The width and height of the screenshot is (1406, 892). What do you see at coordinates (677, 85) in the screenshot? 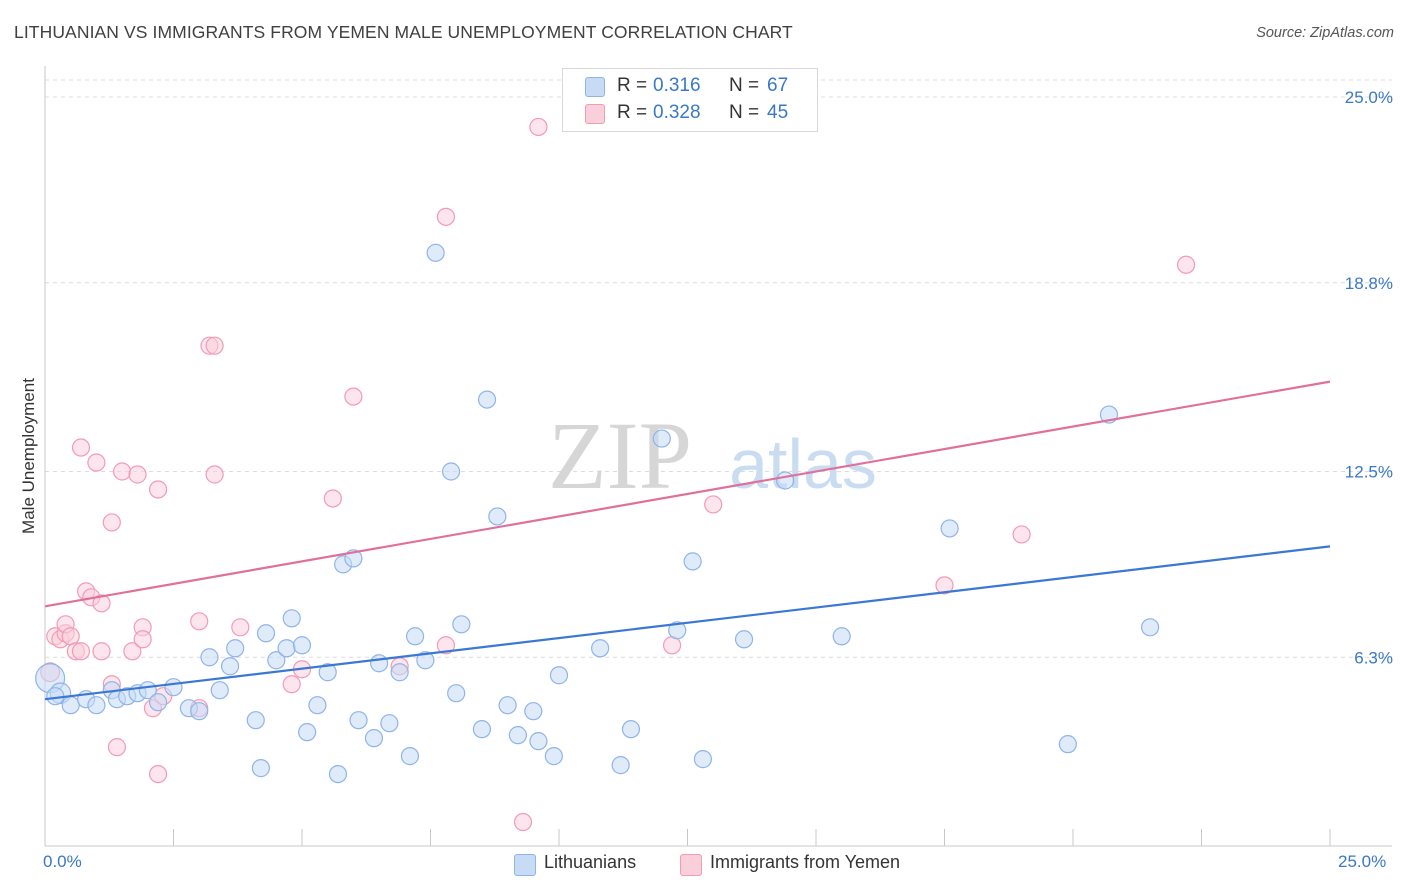
I see `legend-r-value: 0.316` at bounding box center [677, 85].